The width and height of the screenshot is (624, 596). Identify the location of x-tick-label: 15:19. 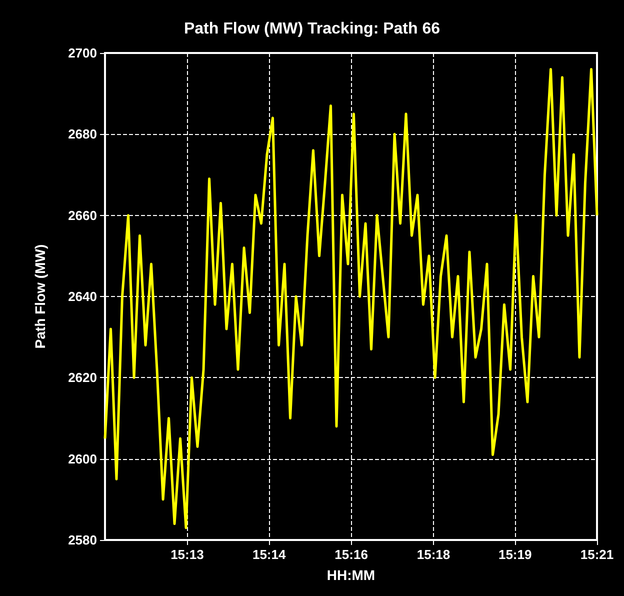
(515, 554).